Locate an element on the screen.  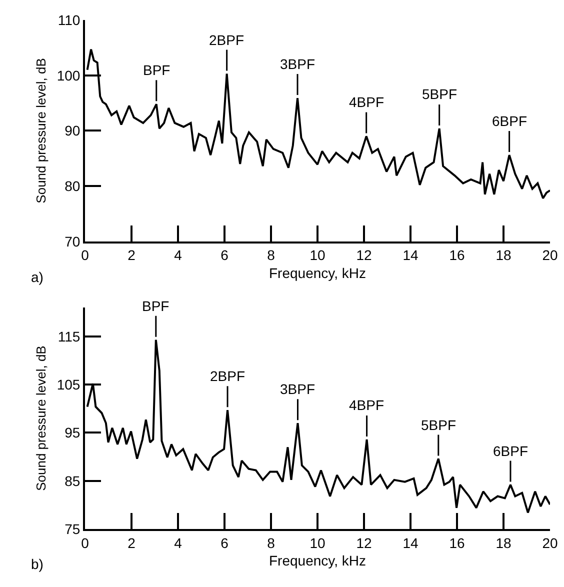
y-tick-label: 100 is located at coordinates (68, 75).